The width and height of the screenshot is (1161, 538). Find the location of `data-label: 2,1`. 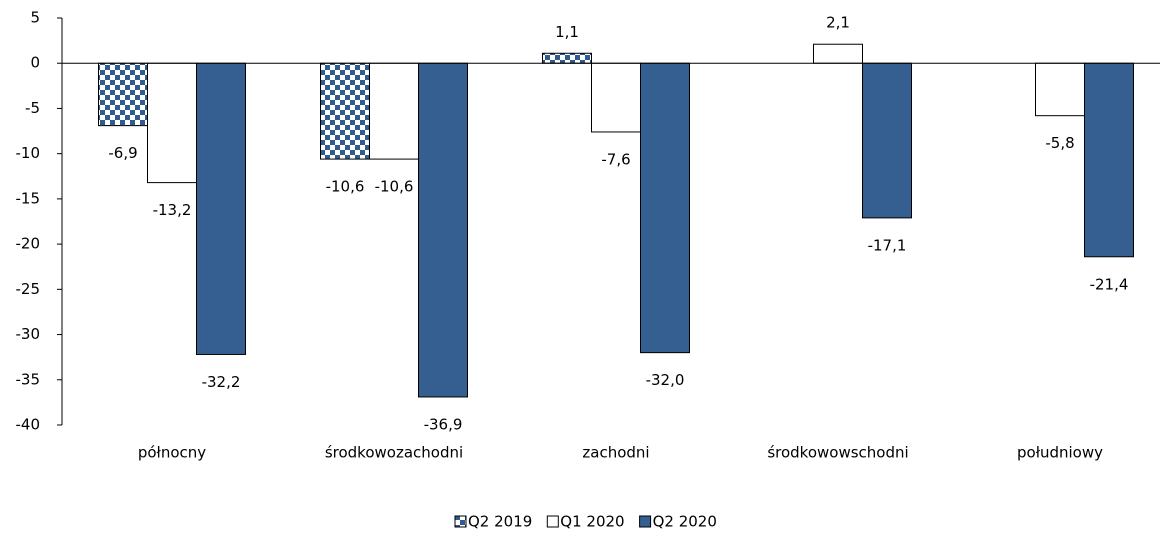

data-label: 2,1 is located at coordinates (838, 23).